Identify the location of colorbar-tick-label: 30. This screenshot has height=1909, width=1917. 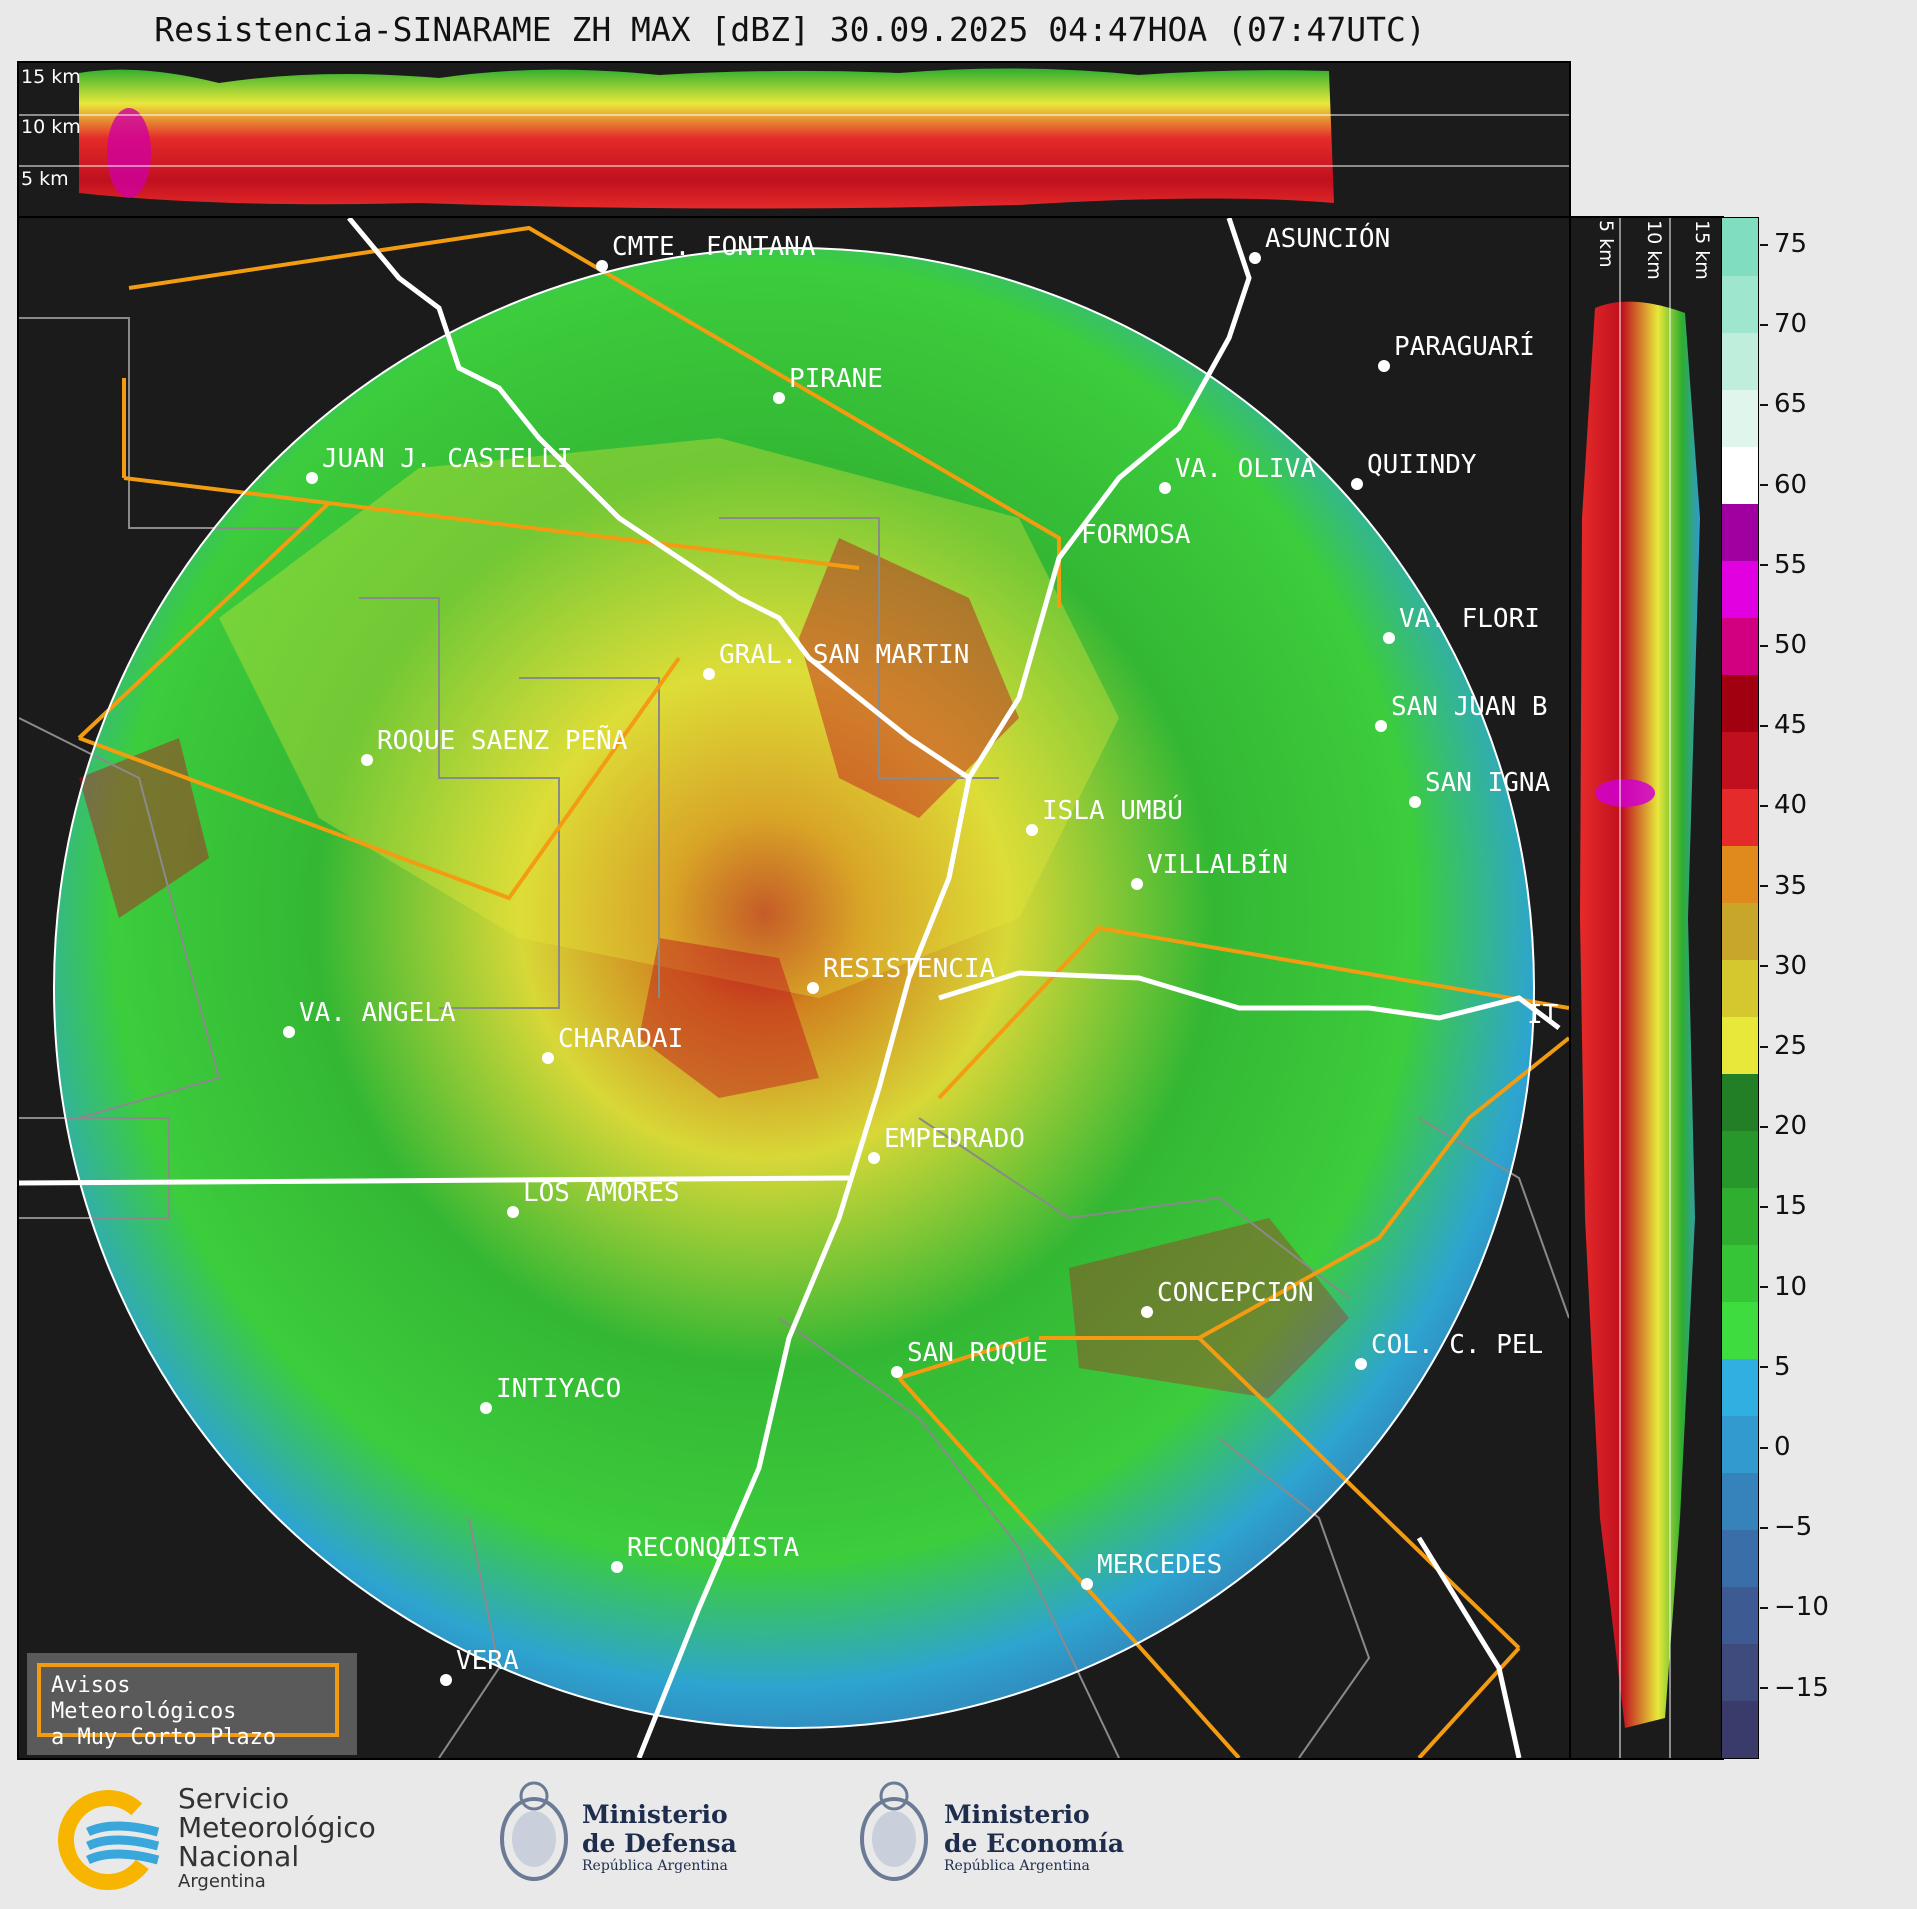
(1783, 966).